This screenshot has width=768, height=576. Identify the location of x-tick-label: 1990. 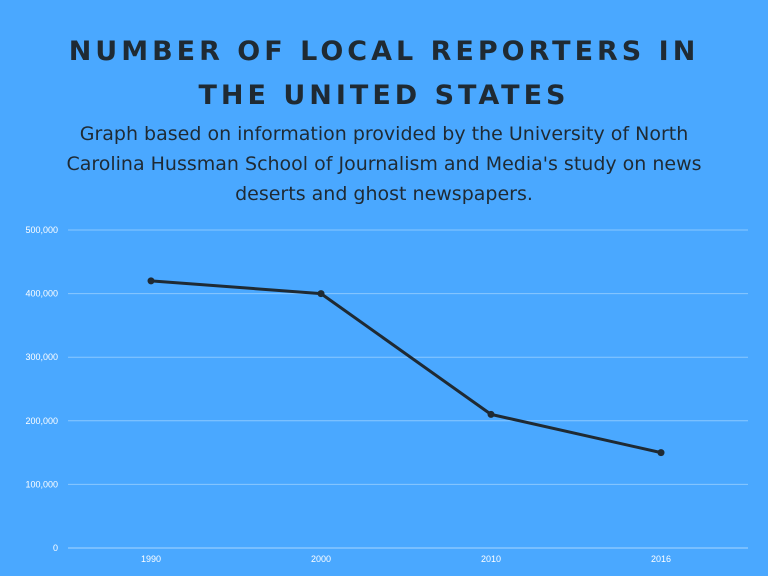
(151, 559).